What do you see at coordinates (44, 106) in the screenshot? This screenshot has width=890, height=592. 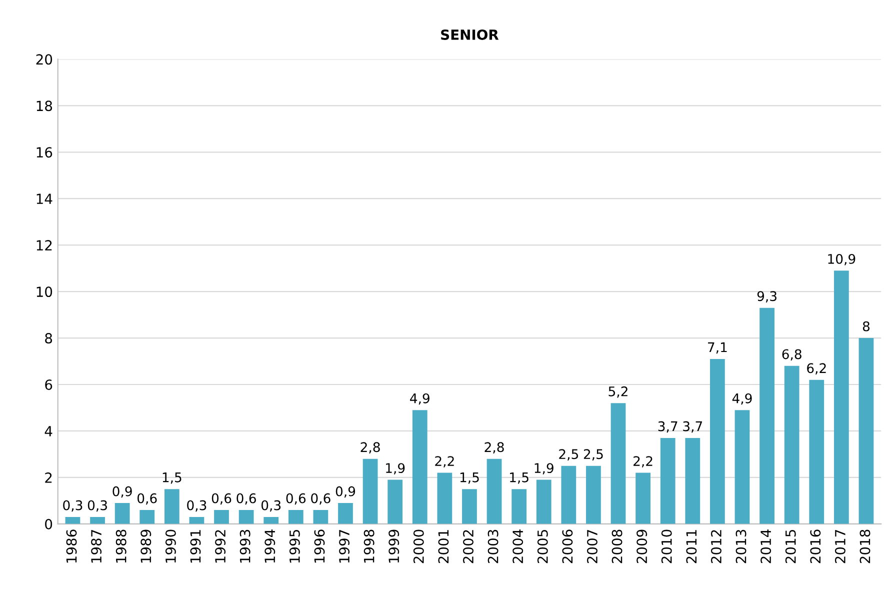 I see `y-tick-label: 18` at bounding box center [44, 106].